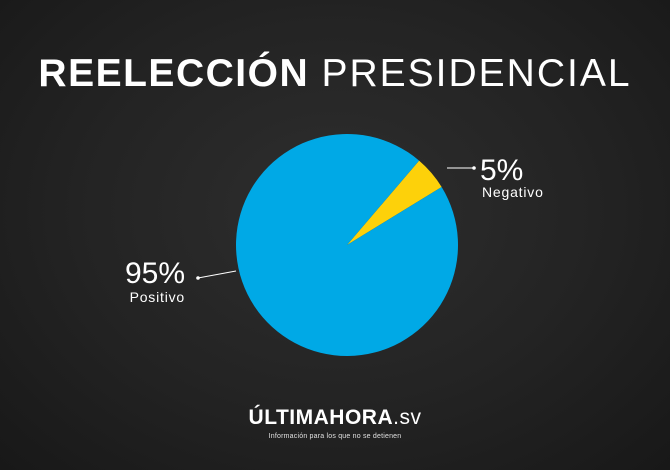 The image size is (670, 470). I want to click on chart-title: REELECCIÓN PRESIDENCIAL, so click(335, 74).